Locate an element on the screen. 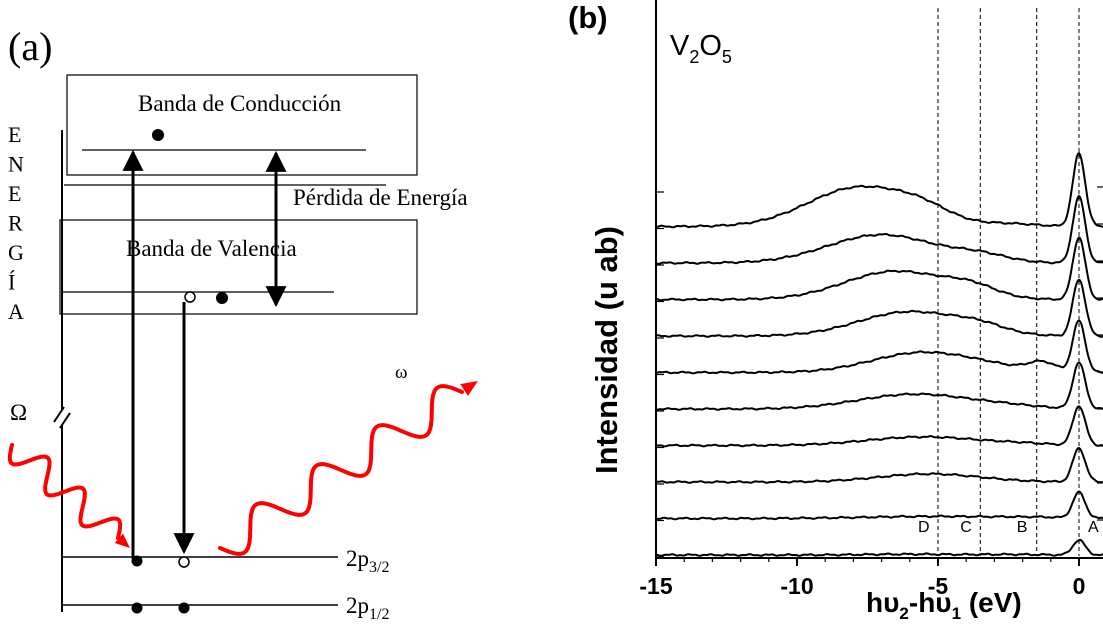 This screenshot has height=625, width=1103. reference-line-label: A is located at coordinates (1093, 527).